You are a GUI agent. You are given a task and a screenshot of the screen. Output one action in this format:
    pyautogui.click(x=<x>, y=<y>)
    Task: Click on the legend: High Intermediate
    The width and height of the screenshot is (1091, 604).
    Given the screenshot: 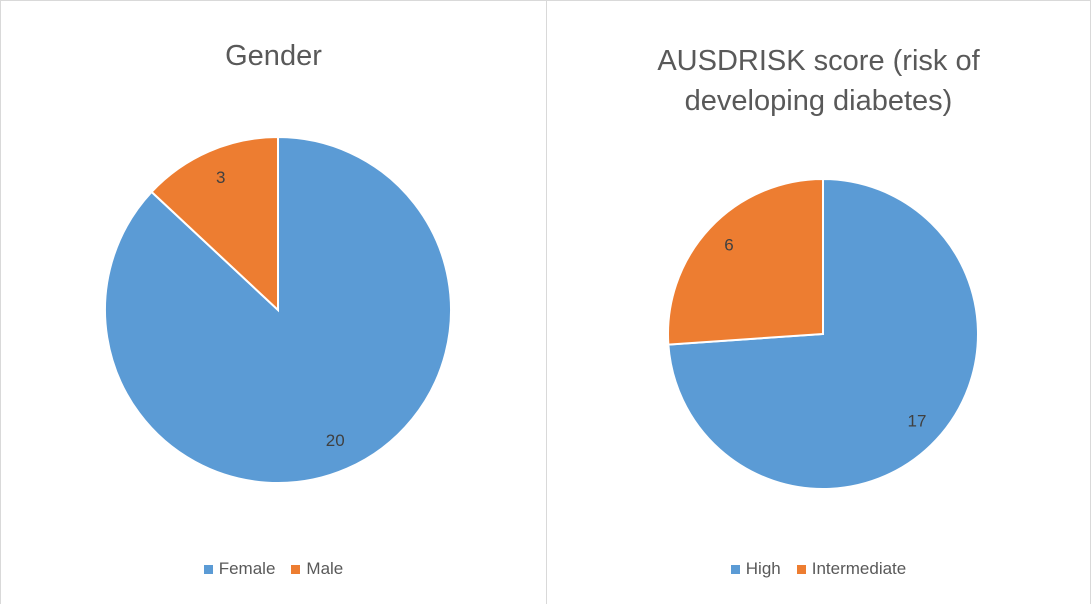 What is the action you would take?
    pyautogui.click(x=818, y=569)
    